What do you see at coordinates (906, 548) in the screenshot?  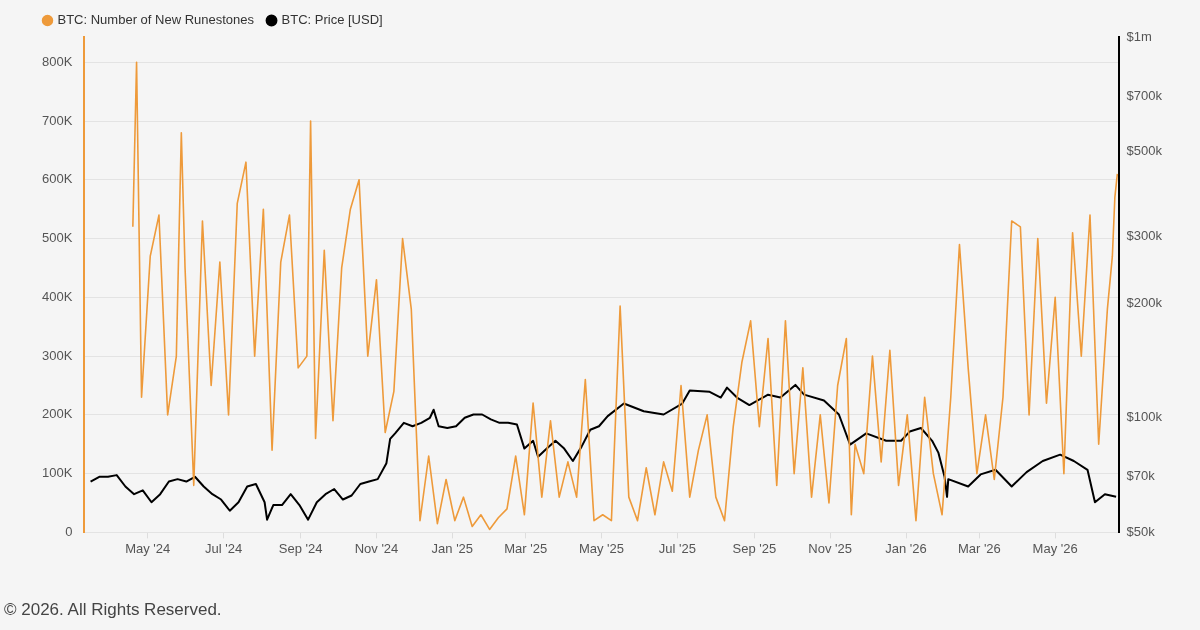 I see `x-tick-label: Jan '26` at bounding box center [906, 548].